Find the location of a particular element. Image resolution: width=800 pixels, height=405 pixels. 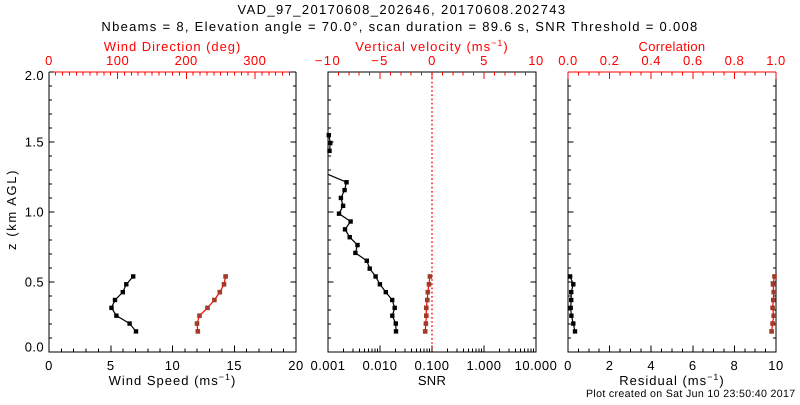

svg-text: Wind Direction (deg) is located at coordinates (173, 46).